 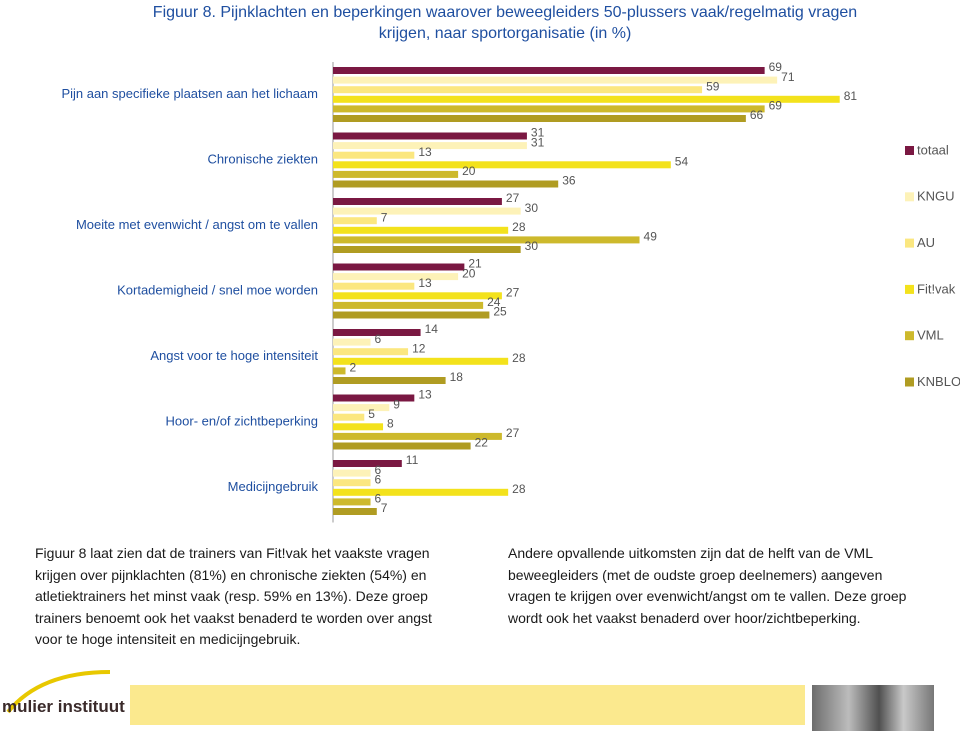 What do you see at coordinates (467, 705) in the screenshot?
I see `footer-band` at bounding box center [467, 705].